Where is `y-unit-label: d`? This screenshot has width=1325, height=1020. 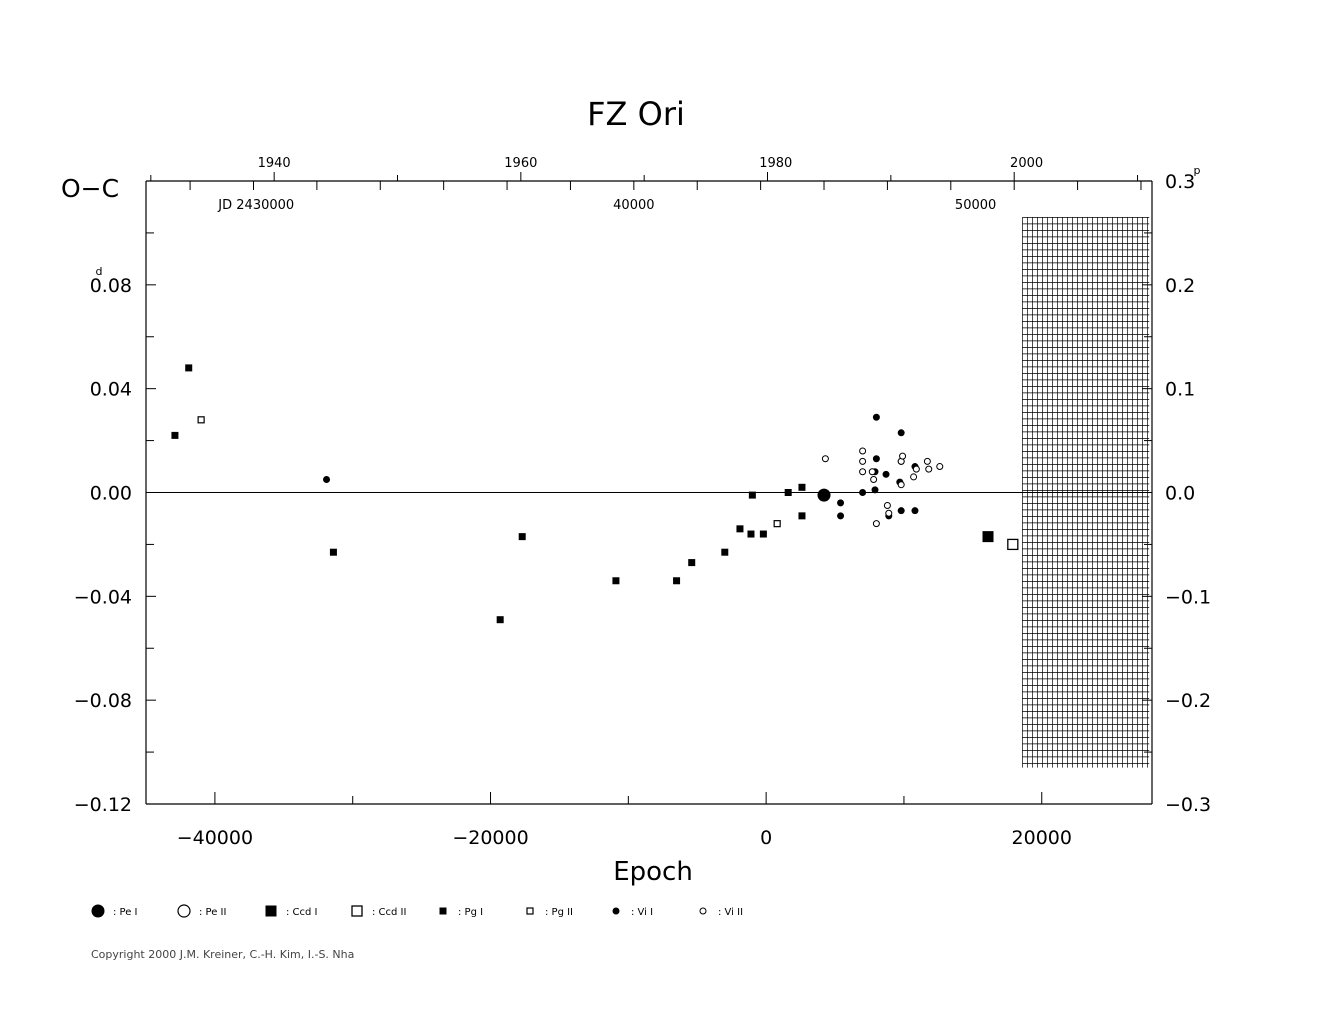 y-unit-label: d is located at coordinates (99, 271).